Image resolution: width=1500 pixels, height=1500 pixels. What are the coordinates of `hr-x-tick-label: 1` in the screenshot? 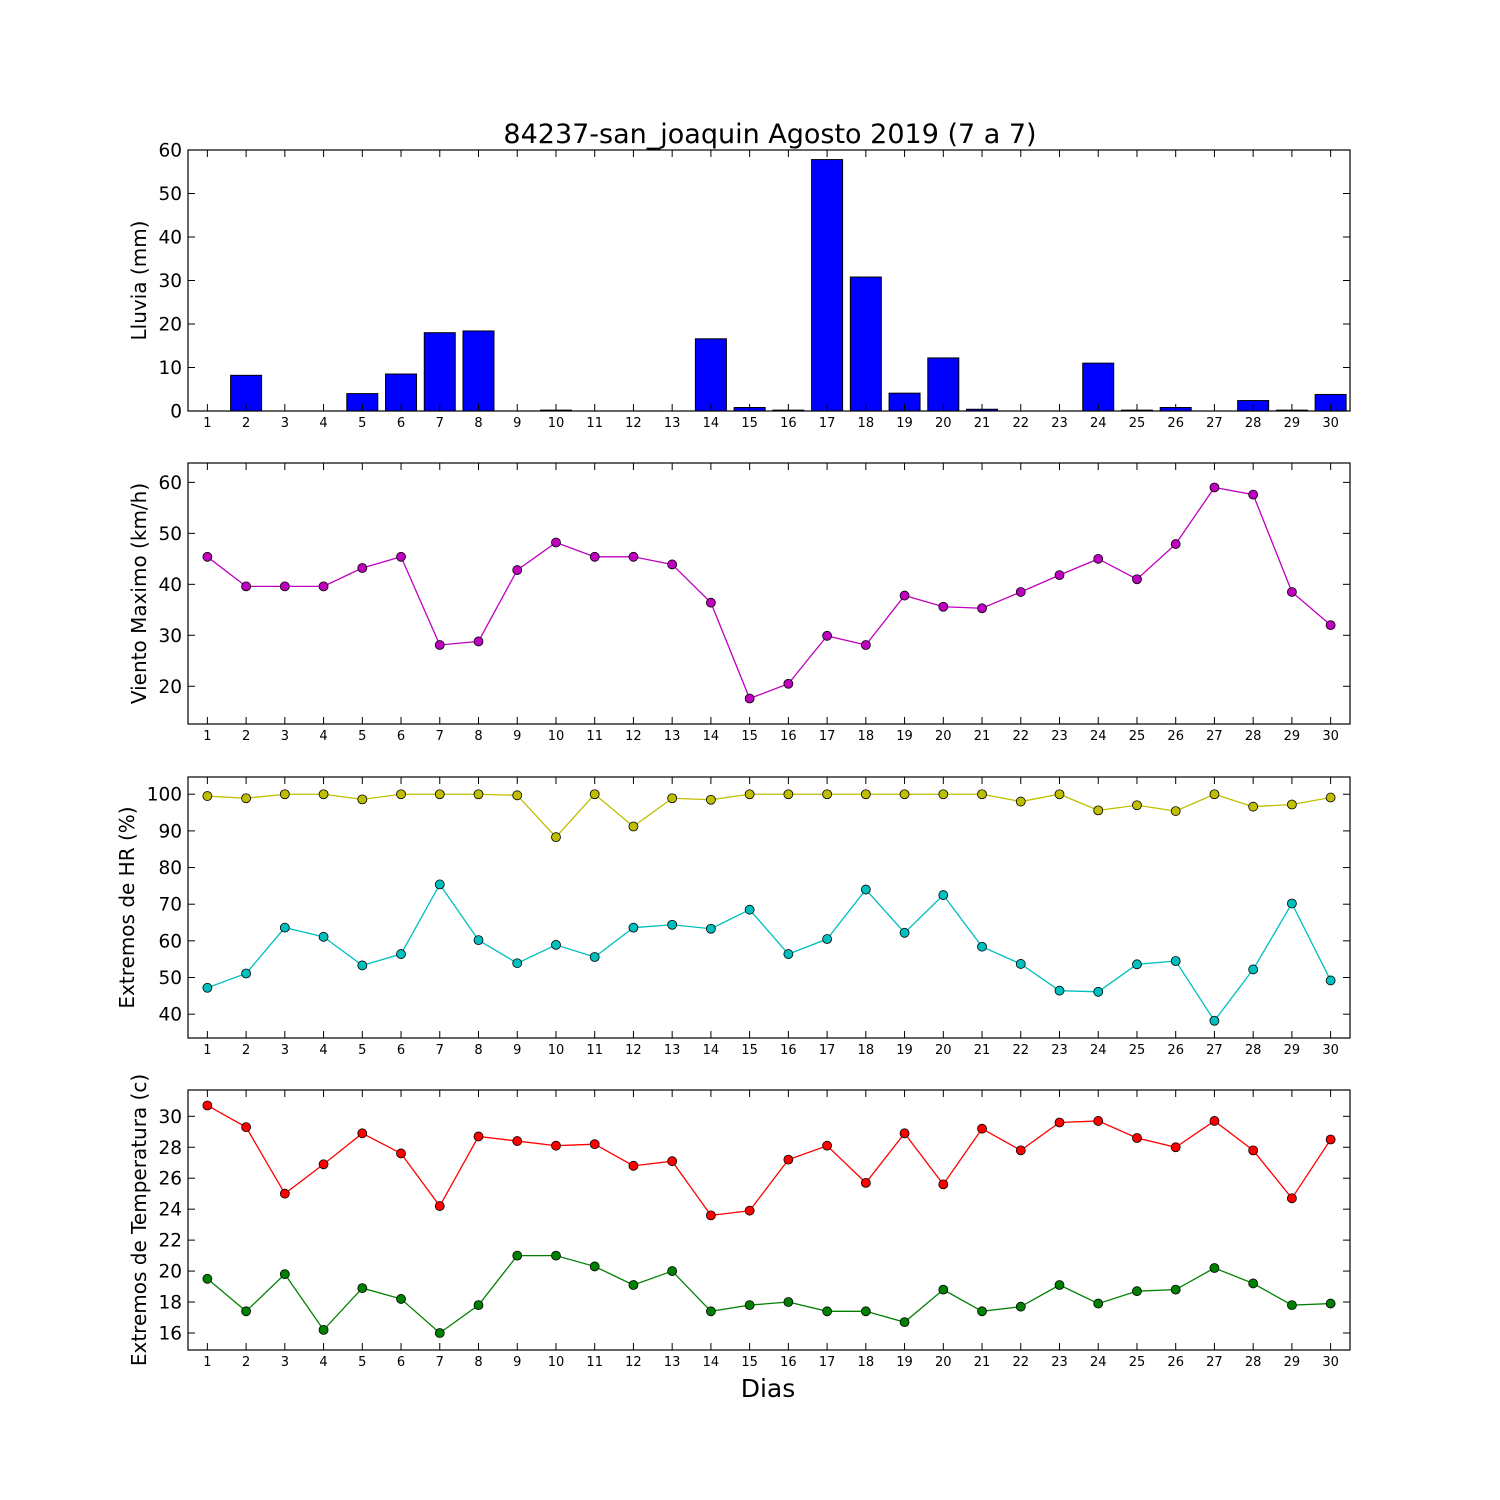 It's located at (207, 1050).